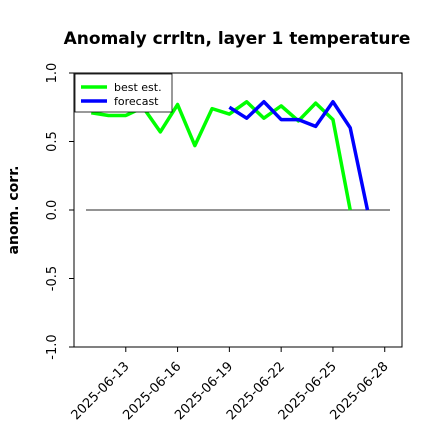  What do you see at coordinates (52, 141) in the screenshot?
I see `y-tick-label: 0.5` at bounding box center [52, 141].